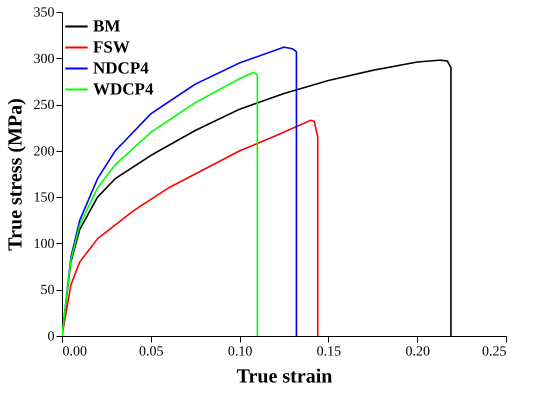  I want to click on x-tick-label: 0.10, so click(240, 352).